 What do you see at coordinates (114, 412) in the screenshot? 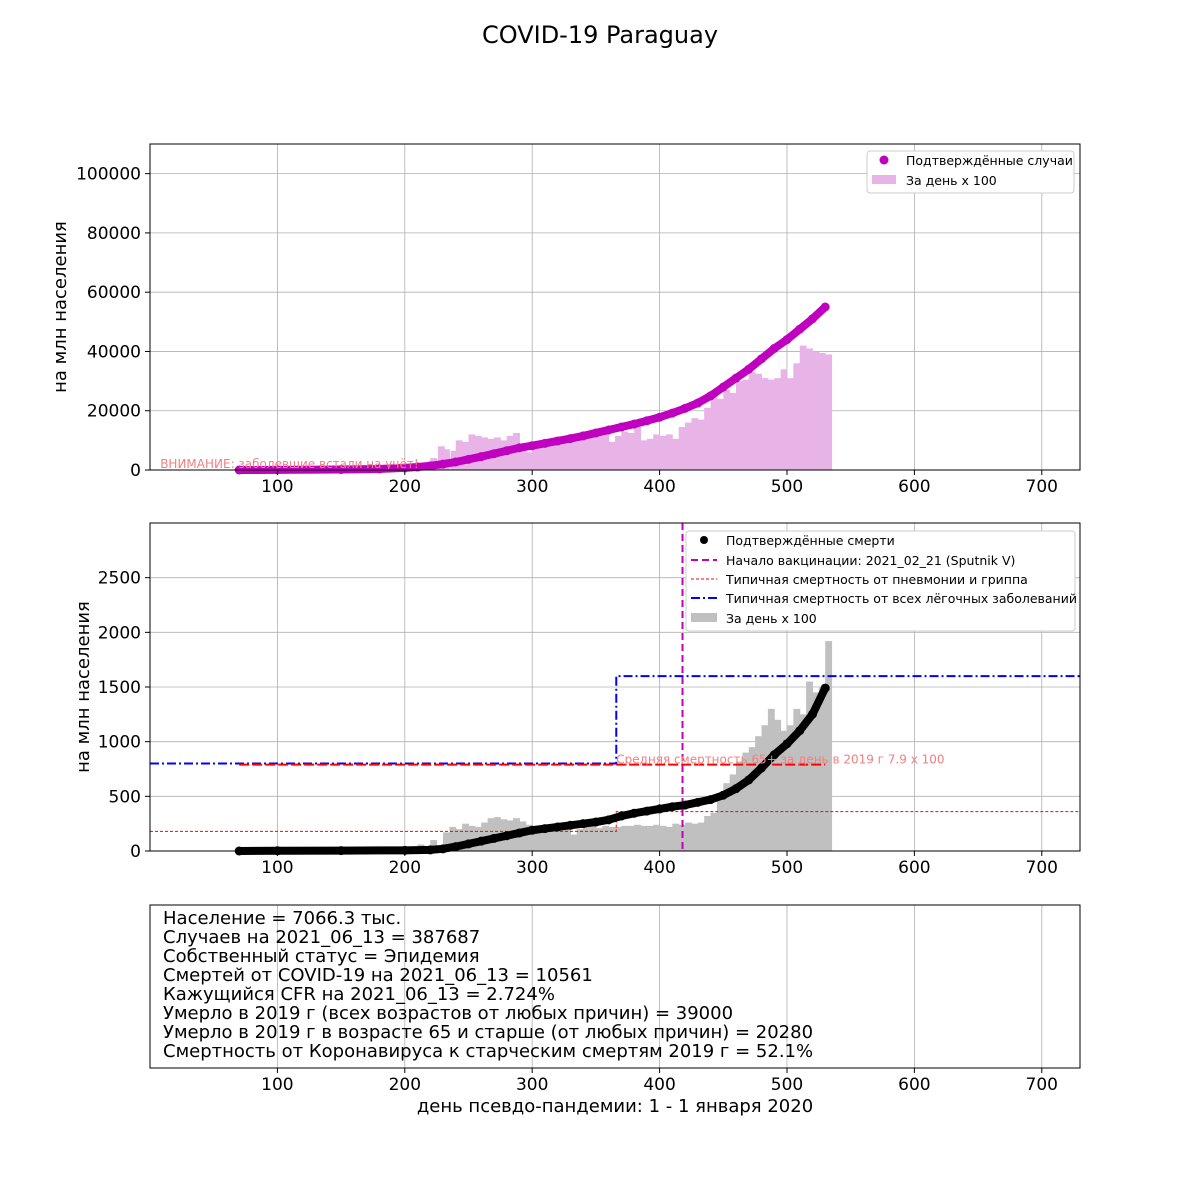
I see `y-tick-label: 20000` at bounding box center [114, 412].